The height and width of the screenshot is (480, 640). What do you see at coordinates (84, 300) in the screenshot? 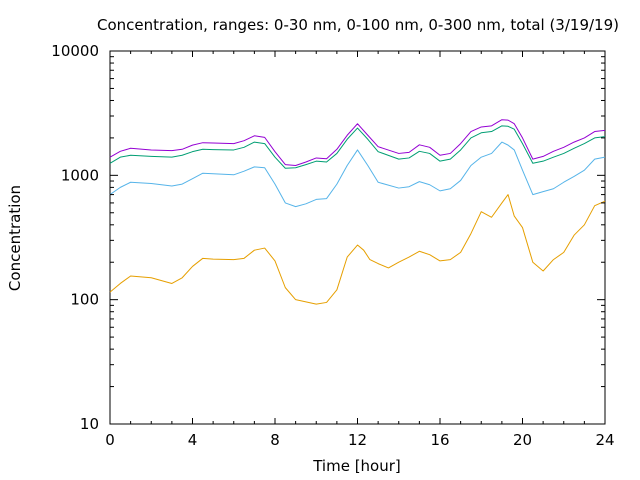
I see `y-tick-label: 100` at bounding box center [84, 300].